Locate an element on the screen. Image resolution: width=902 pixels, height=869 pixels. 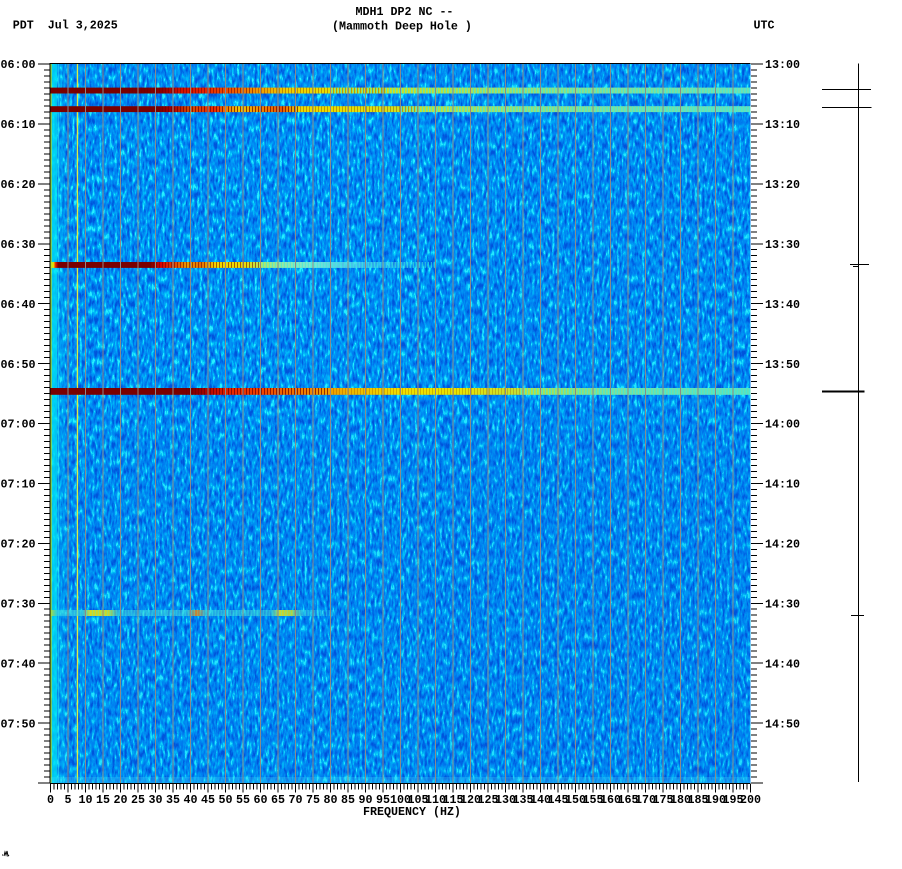
svg-text: 07:50 is located at coordinates (18, 724).